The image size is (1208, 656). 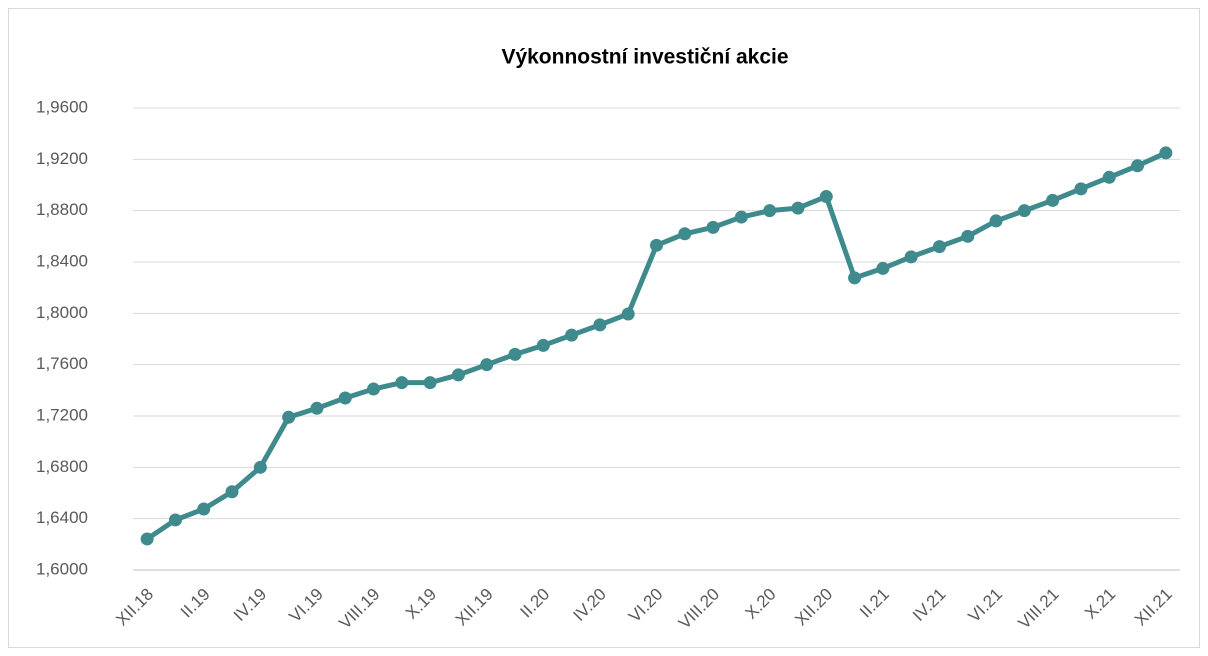 What do you see at coordinates (62, 260) in the screenshot?
I see `y-tick-label: 1,8400` at bounding box center [62, 260].